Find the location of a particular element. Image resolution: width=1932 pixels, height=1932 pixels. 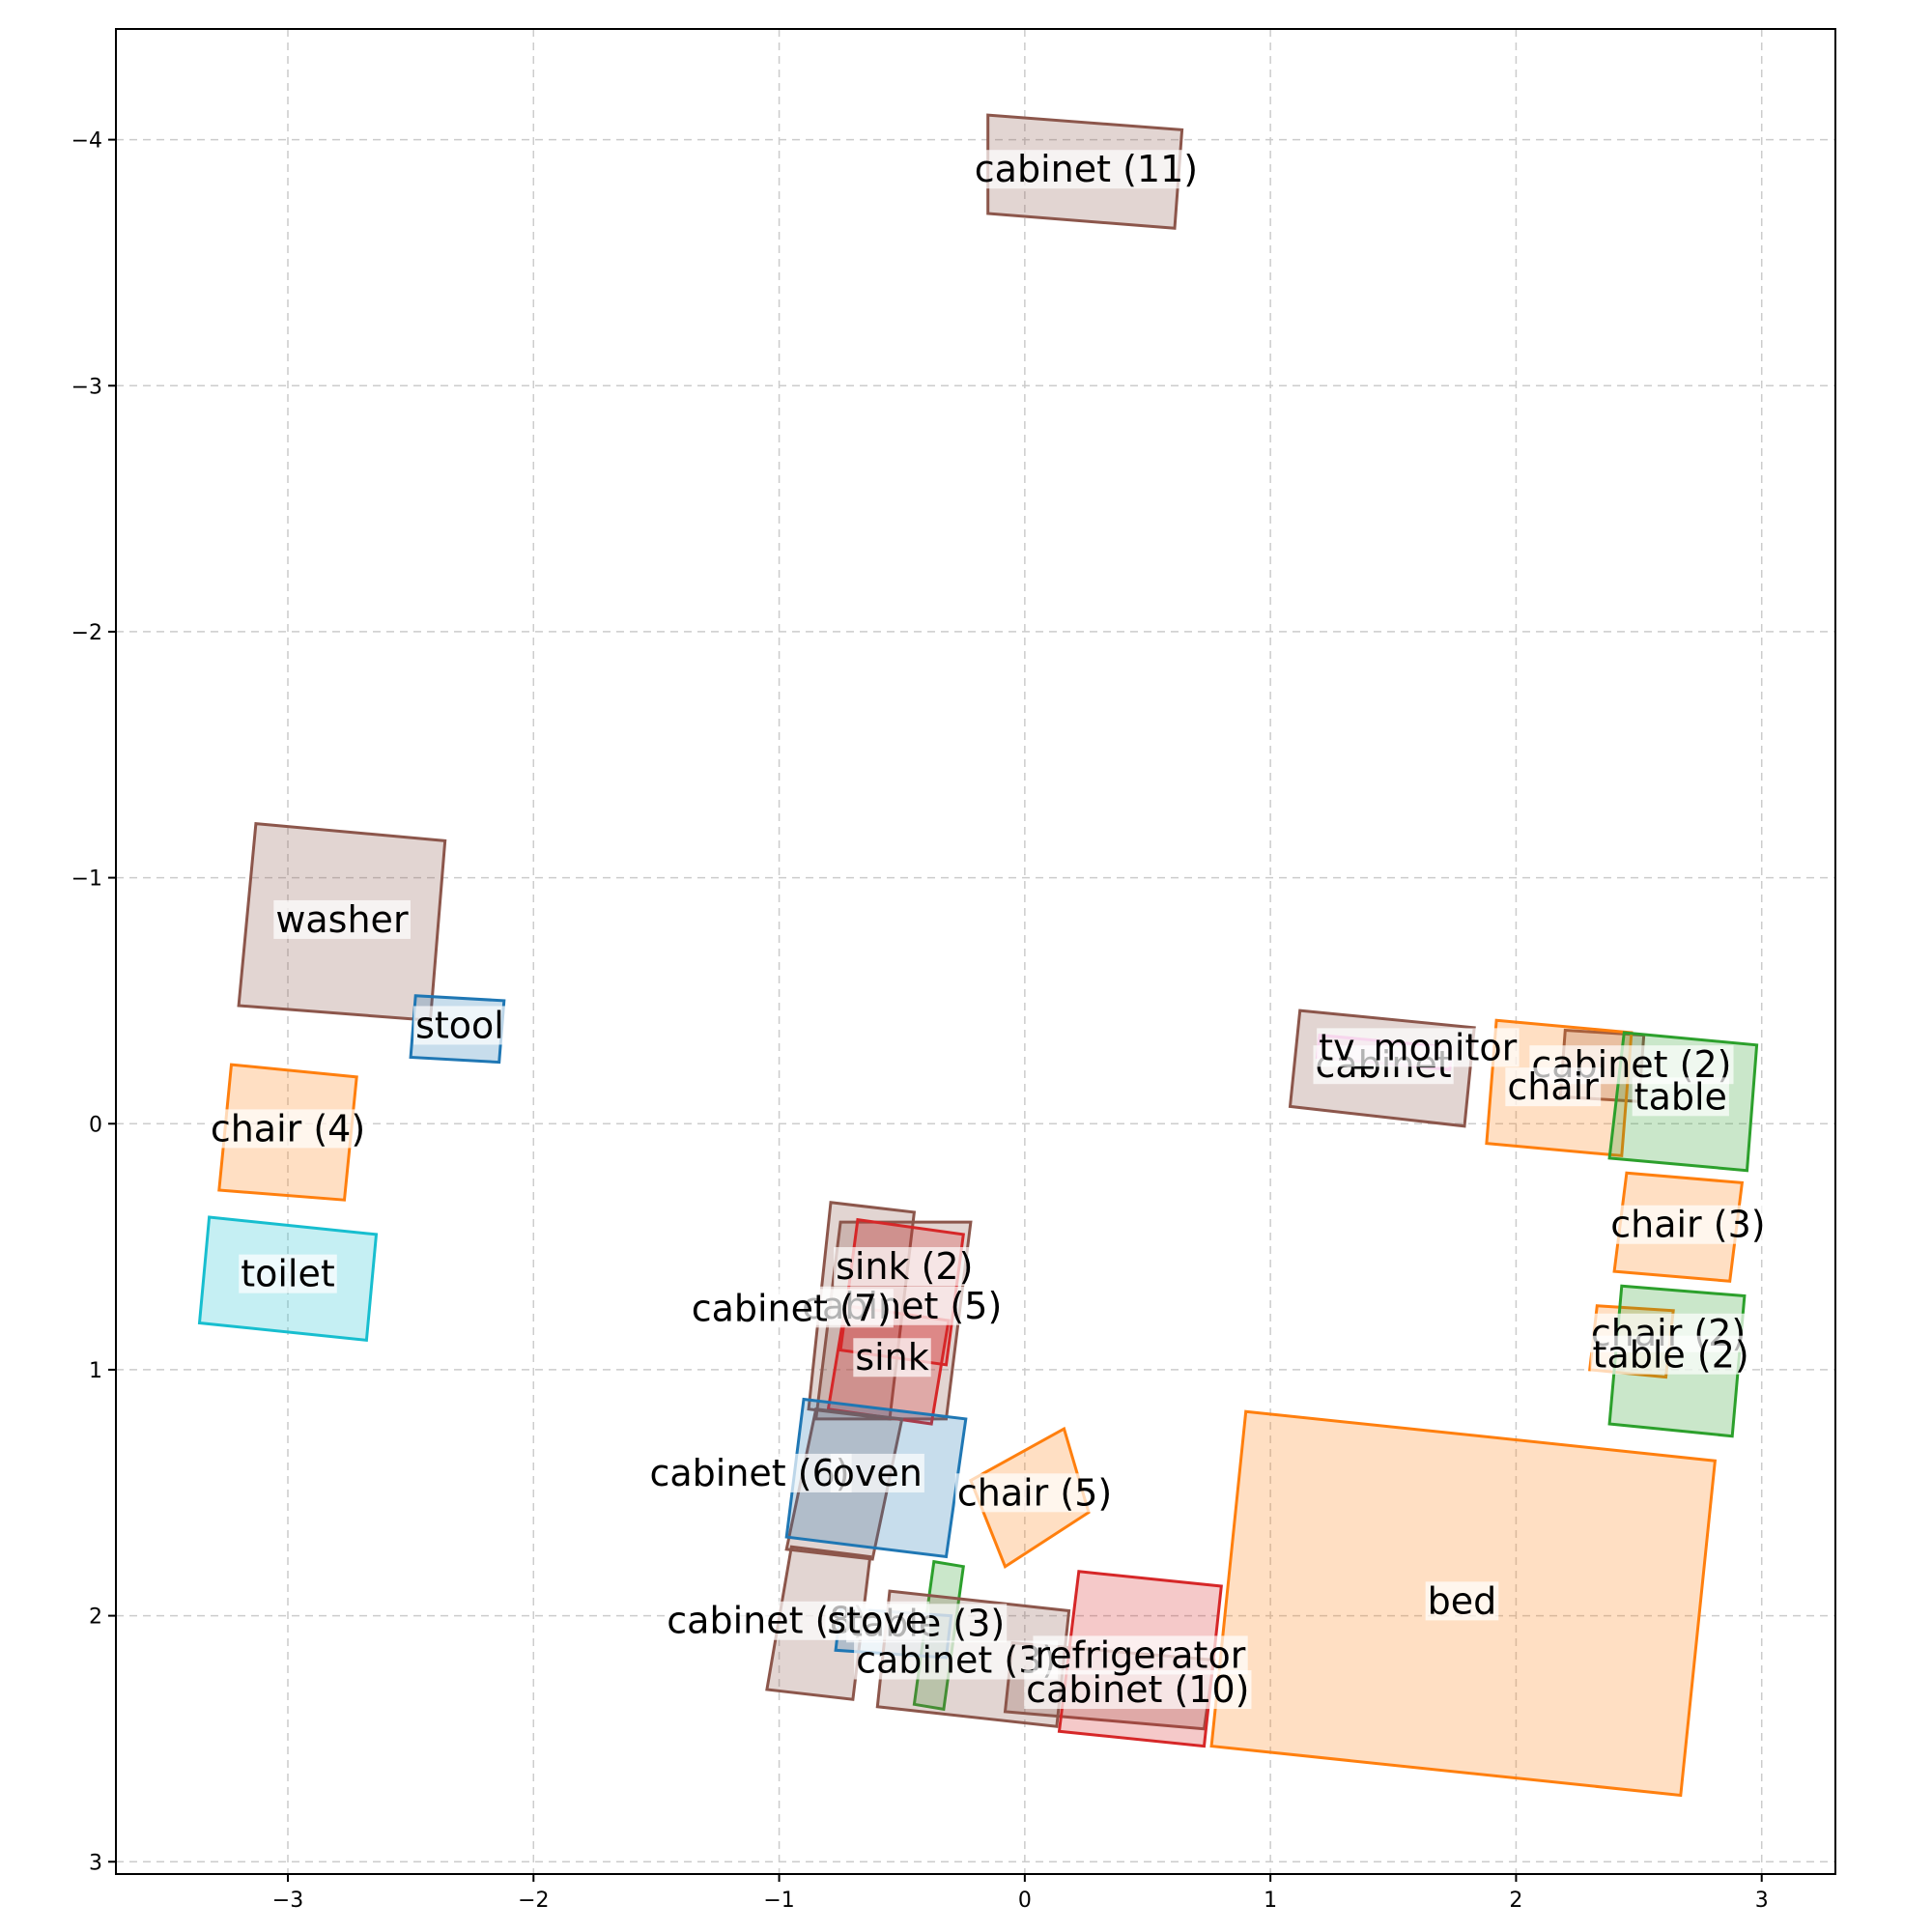

toilet-label: toilet is located at coordinates (288, 1274).